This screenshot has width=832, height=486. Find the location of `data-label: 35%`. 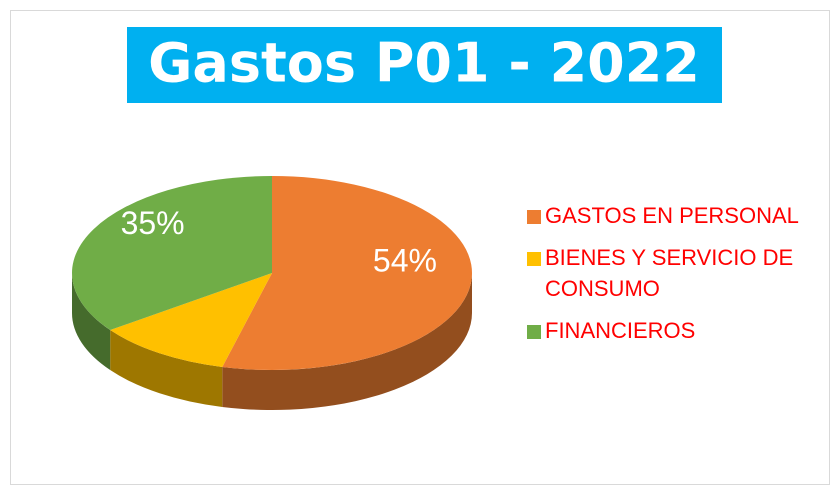

data-label: 35% is located at coordinates (153, 223).